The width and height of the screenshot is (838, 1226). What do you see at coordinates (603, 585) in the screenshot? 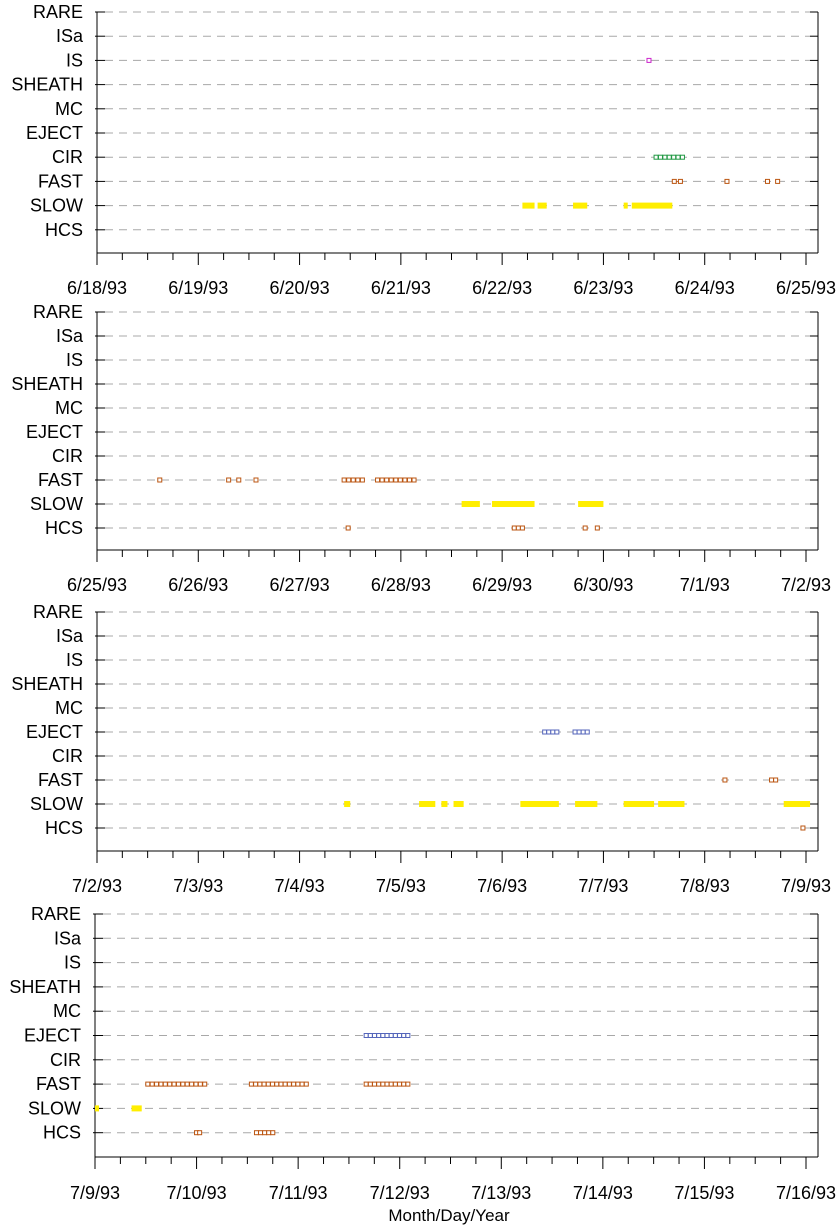
I see `date-label: 6/30/93` at bounding box center [603, 585].